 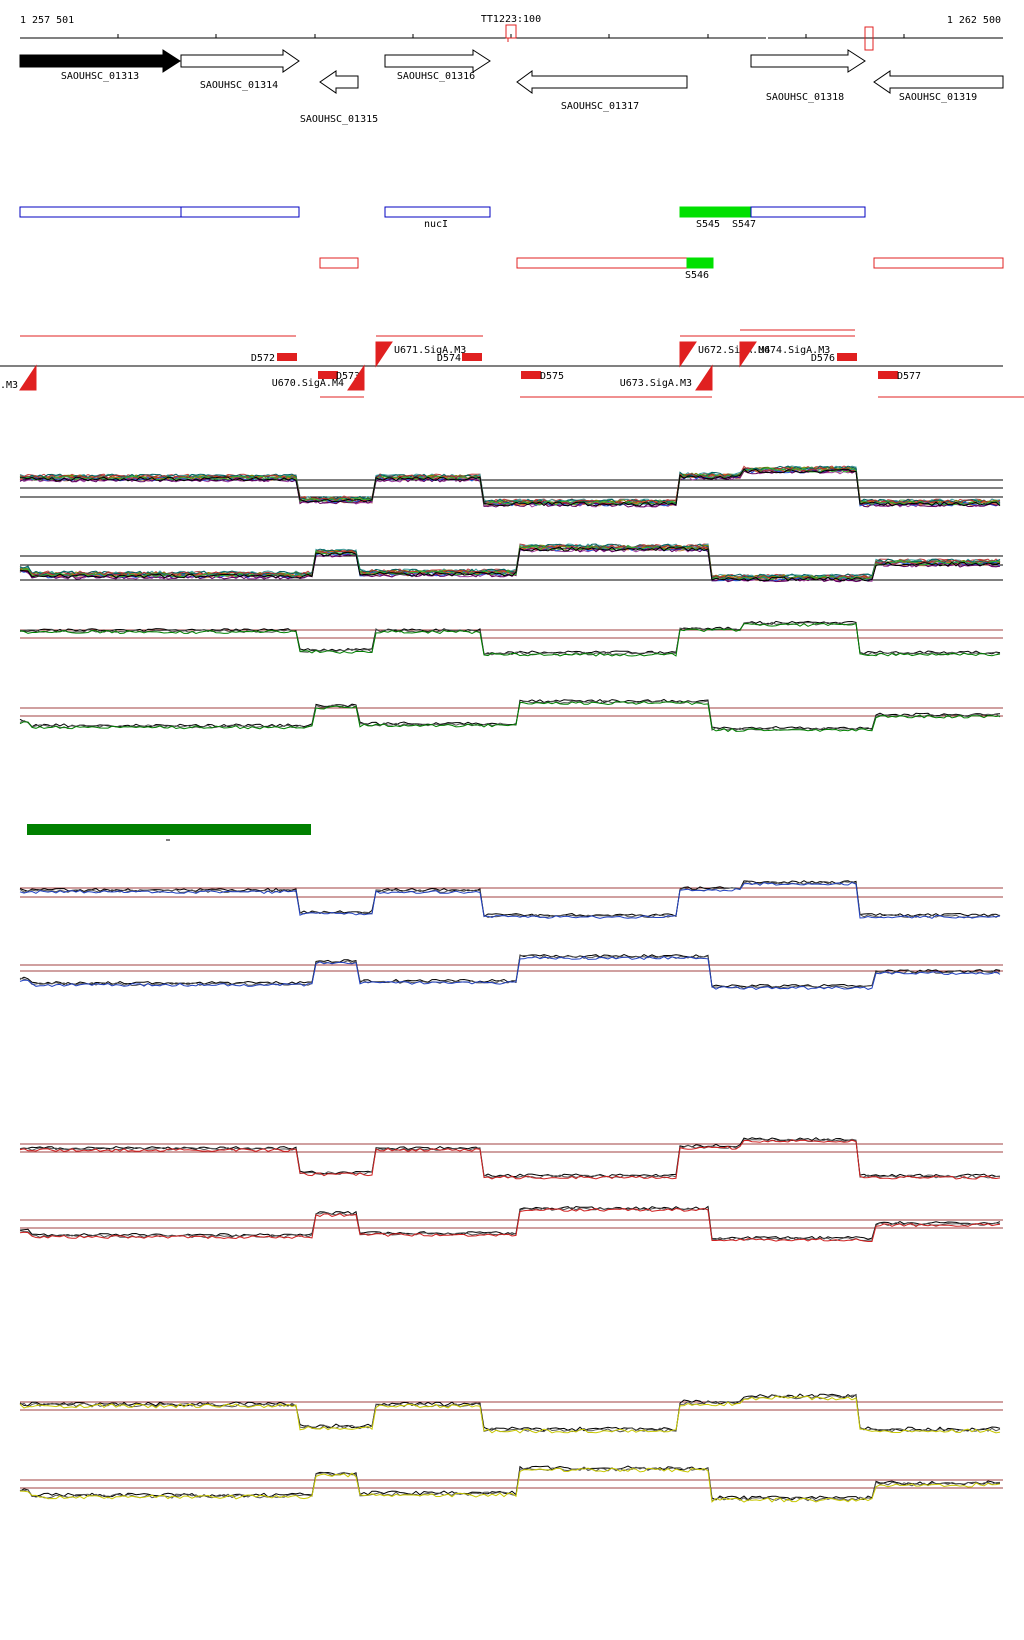 I want to click on reverse-feature-track: S546, so click(x=661, y=269).